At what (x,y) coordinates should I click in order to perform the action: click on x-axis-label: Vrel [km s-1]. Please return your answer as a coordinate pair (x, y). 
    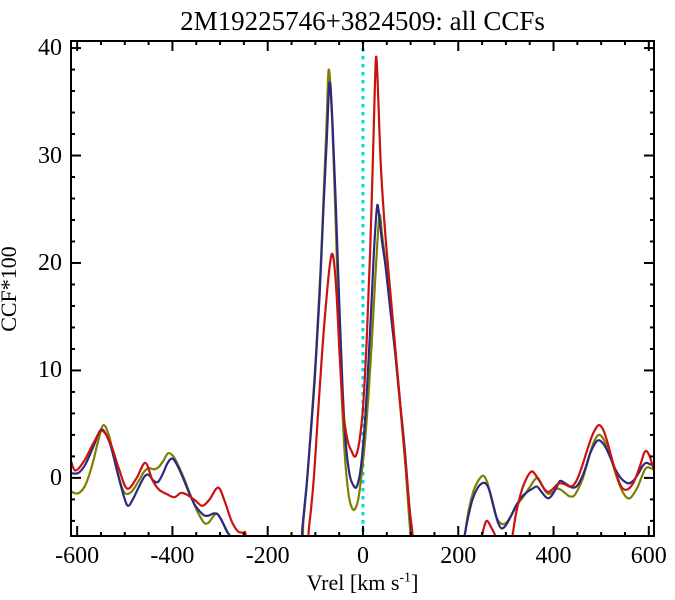
    Looking at the image, I should click on (362, 583).